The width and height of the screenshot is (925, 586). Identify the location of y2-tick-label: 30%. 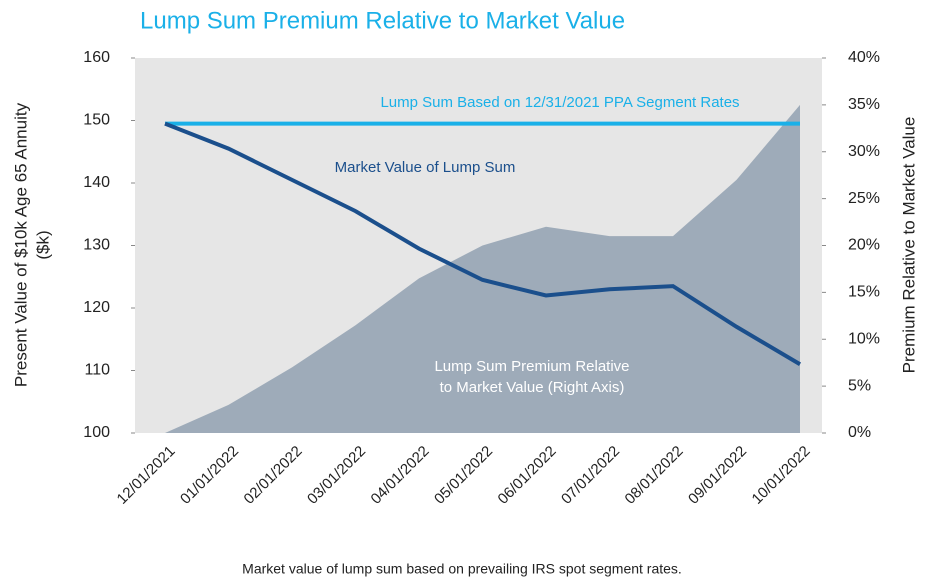
(864, 151).